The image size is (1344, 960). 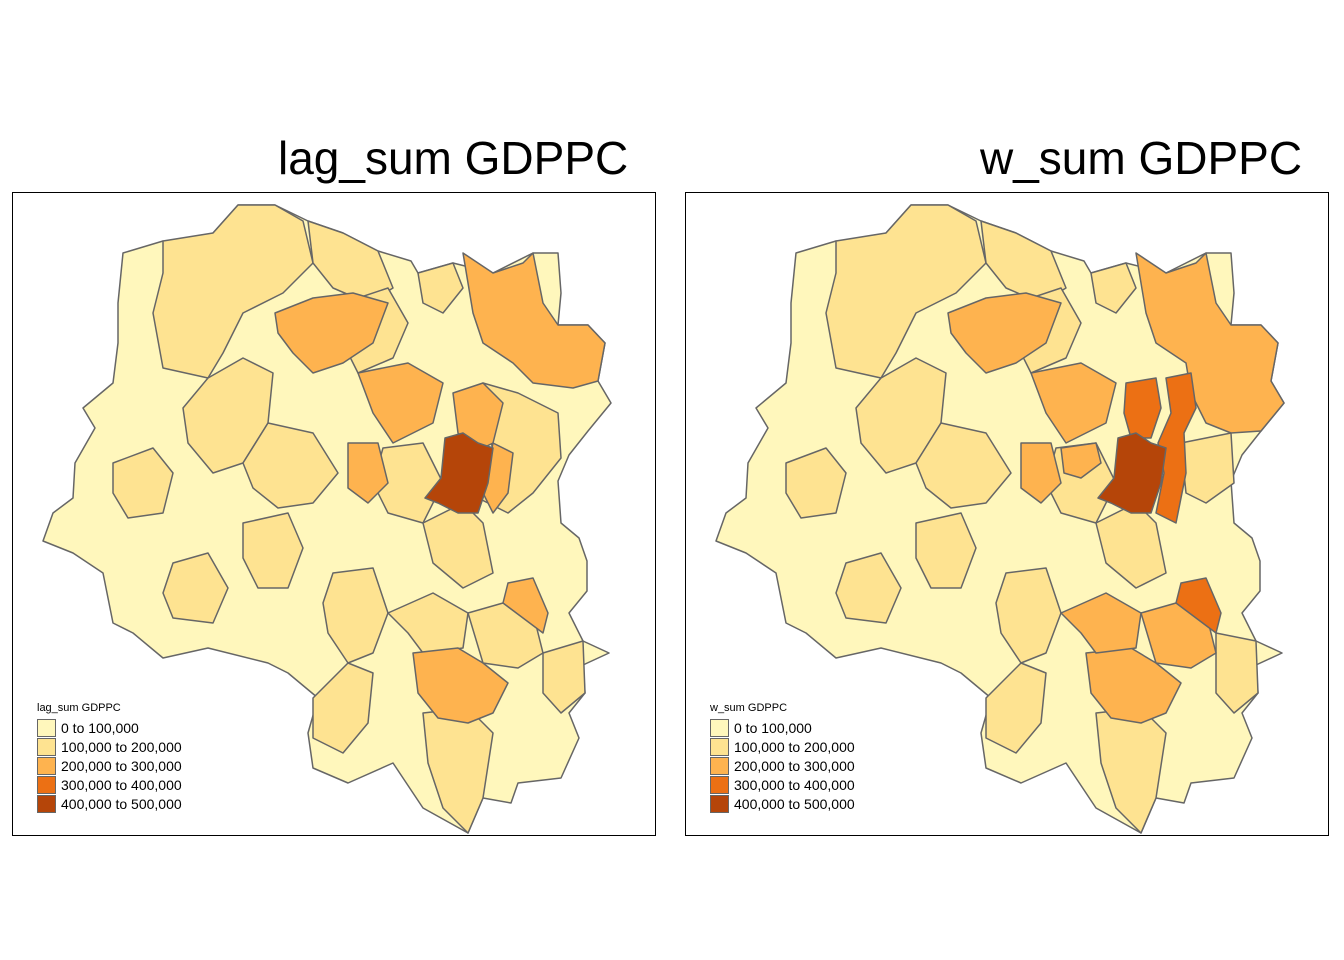 I want to click on legend-title: w_sum GDPPC, so click(x=749, y=708).